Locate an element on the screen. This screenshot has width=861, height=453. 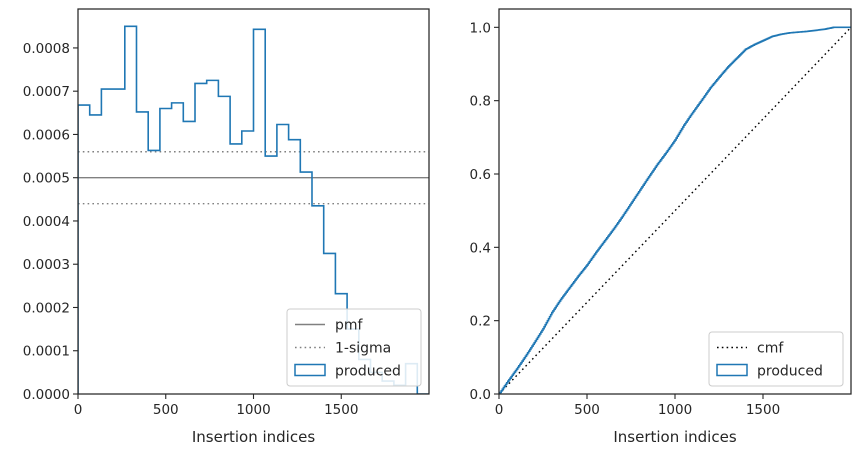
pmf-x-tick-label: 1500 is located at coordinates (341, 410).